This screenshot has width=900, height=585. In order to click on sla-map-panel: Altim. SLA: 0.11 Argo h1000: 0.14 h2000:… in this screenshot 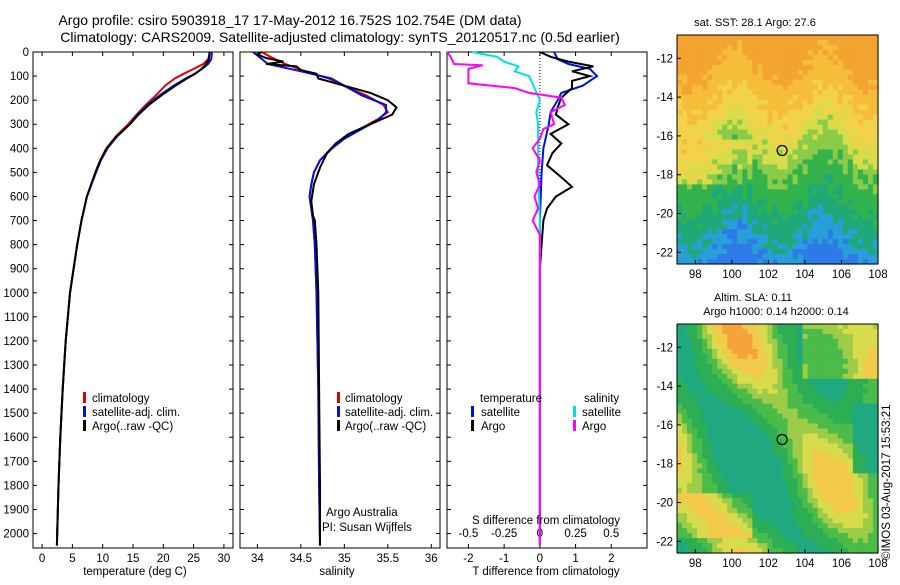, I will do `click(771, 431)`.